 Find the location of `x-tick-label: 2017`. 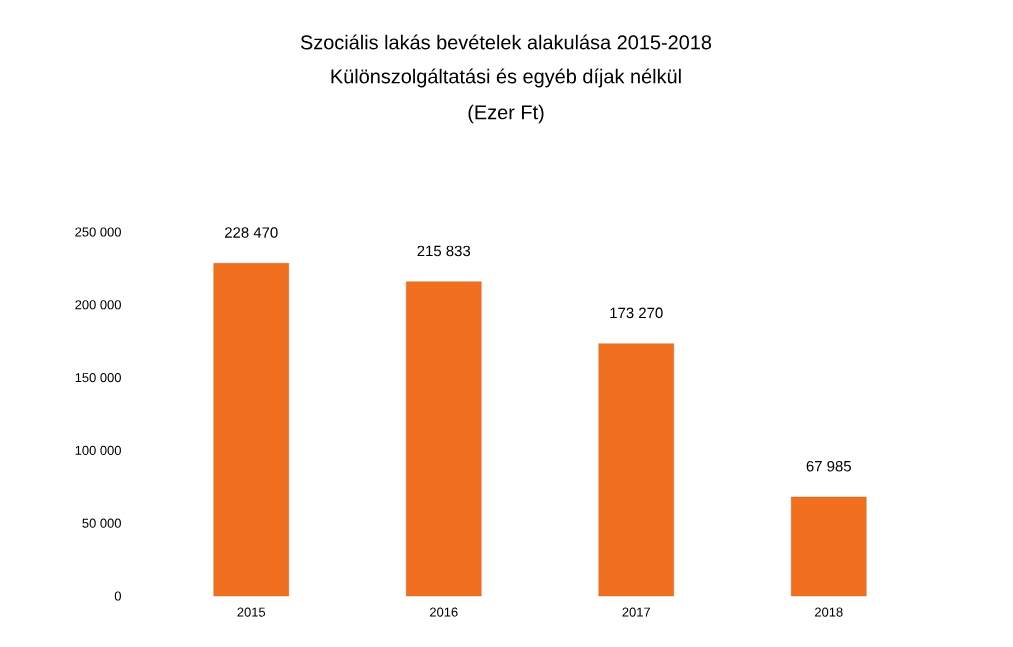

x-tick-label: 2017 is located at coordinates (636, 612).